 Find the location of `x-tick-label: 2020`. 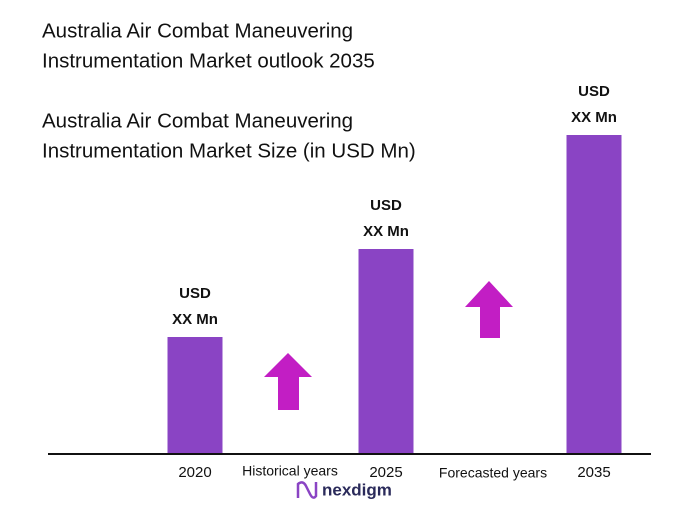

x-tick-label: 2020 is located at coordinates (194, 472).